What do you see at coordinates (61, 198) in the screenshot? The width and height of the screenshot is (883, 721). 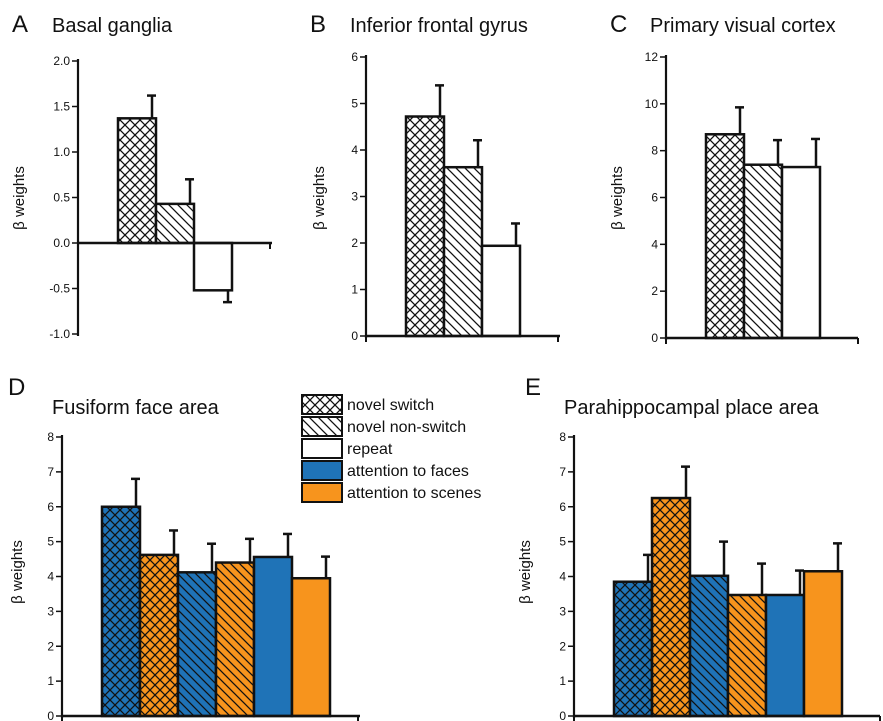 I see `y-tick-label: 0.5` at bounding box center [61, 198].